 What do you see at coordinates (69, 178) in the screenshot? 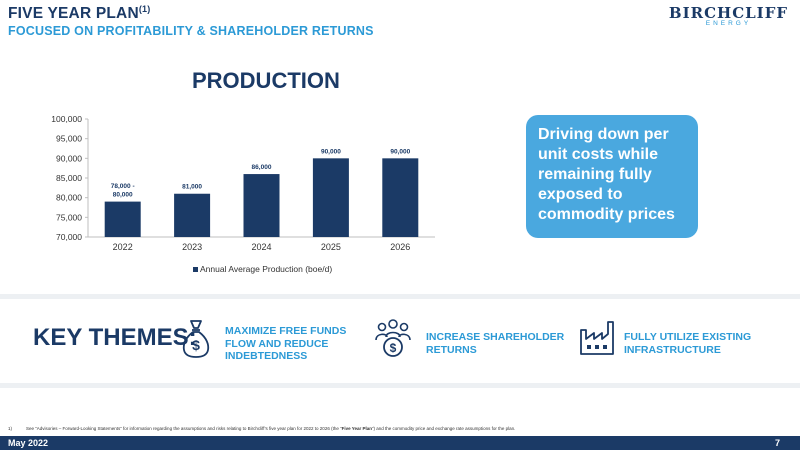
I see `y-tick-label: 85,000` at bounding box center [69, 178].